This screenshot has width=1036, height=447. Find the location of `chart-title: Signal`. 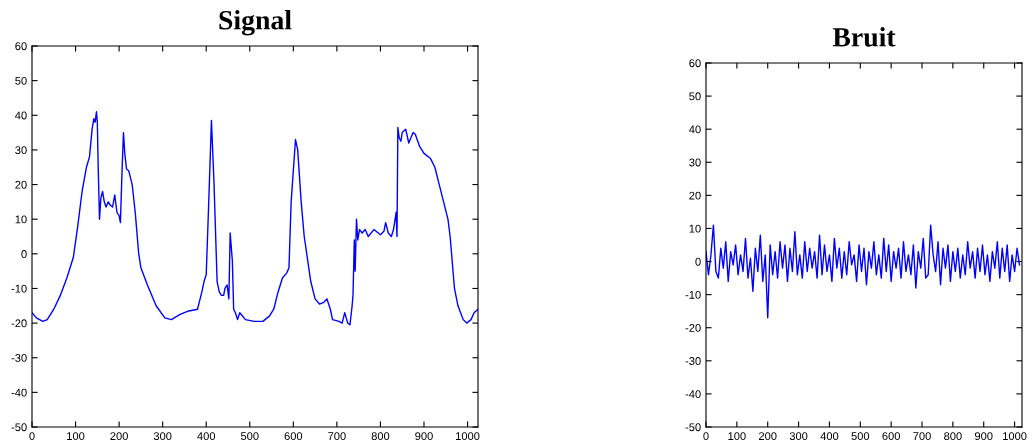

chart-title: Signal is located at coordinates (255, 23).